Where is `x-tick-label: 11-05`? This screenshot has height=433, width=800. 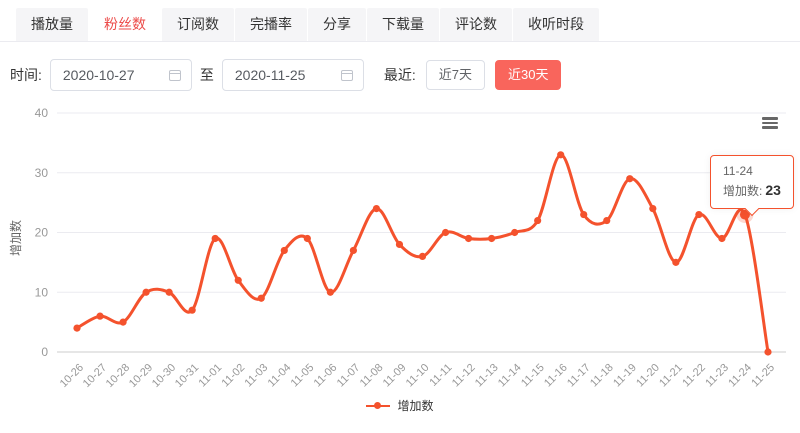
x-tick-label: 11-05 is located at coordinates (303, 376).